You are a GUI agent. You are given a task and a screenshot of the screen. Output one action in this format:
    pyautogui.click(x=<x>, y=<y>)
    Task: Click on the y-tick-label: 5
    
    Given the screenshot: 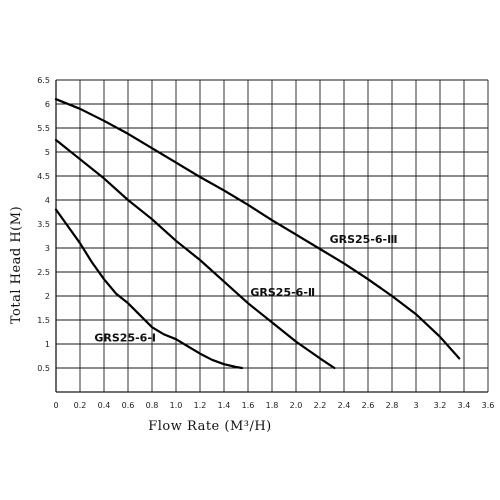 What is the action you would take?
    pyautogui.click(x=47, y=152)
    